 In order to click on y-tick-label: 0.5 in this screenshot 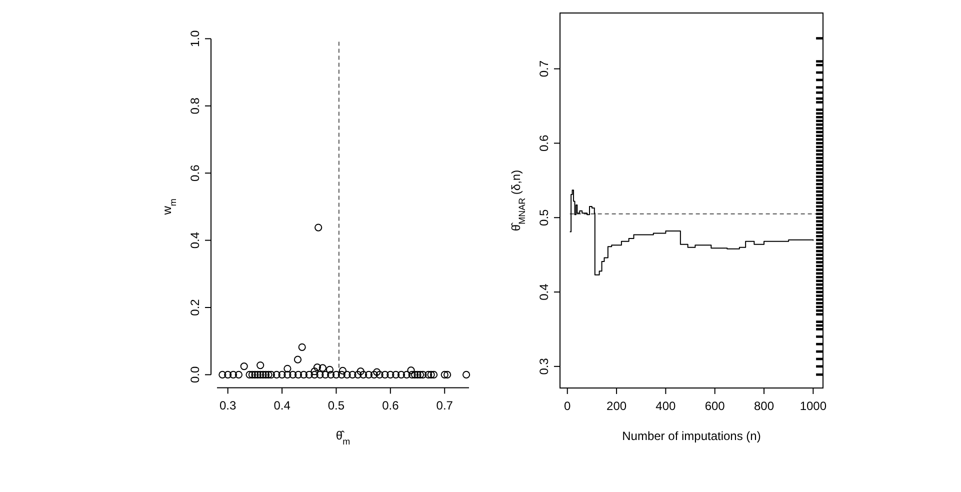, I will do `click(544, 217)`.